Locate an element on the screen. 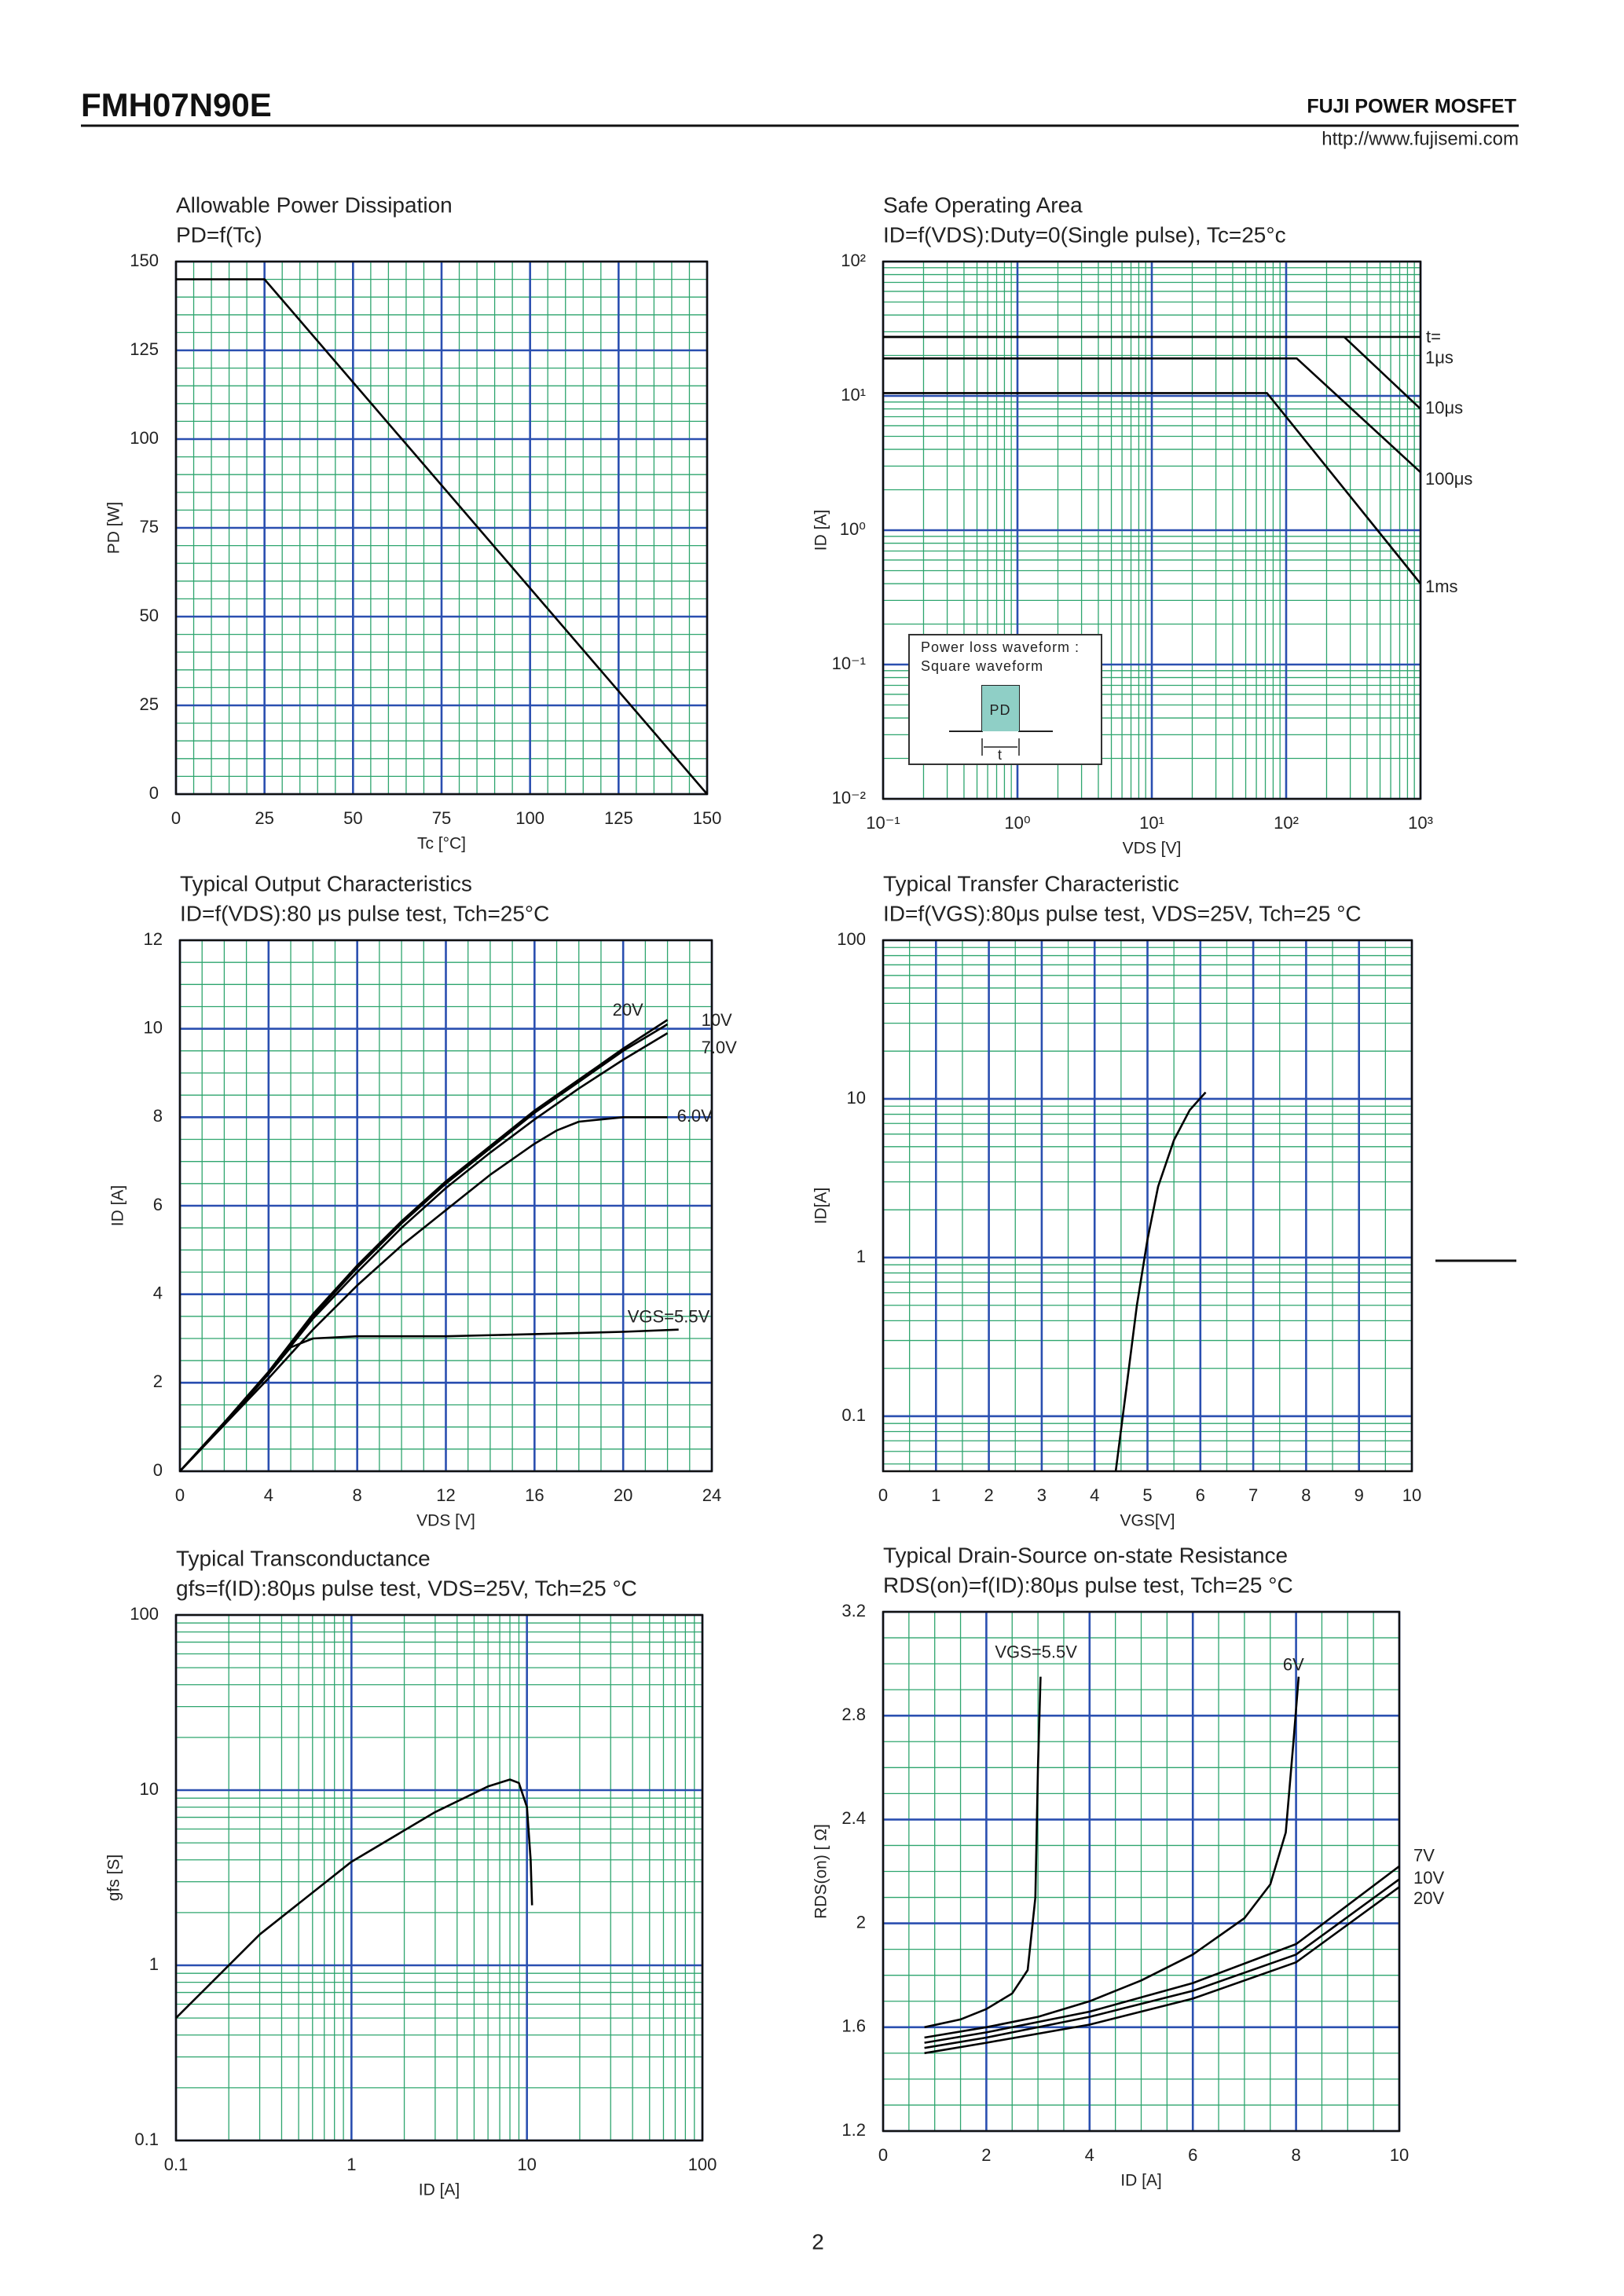 The width and height of the screenshot is (1624, 2296). x-tick-label: 10⁻¹ is located at coordinates (883, 823).